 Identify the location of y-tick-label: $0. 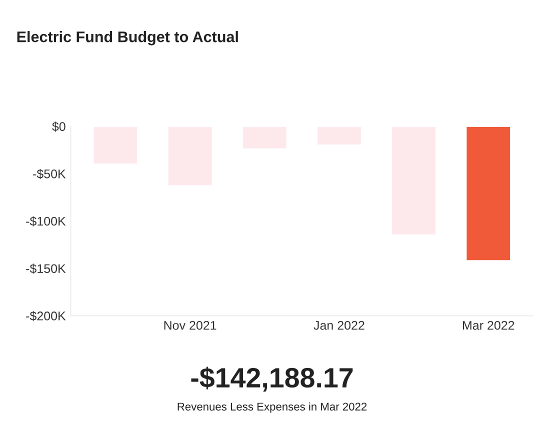
(59, 127).